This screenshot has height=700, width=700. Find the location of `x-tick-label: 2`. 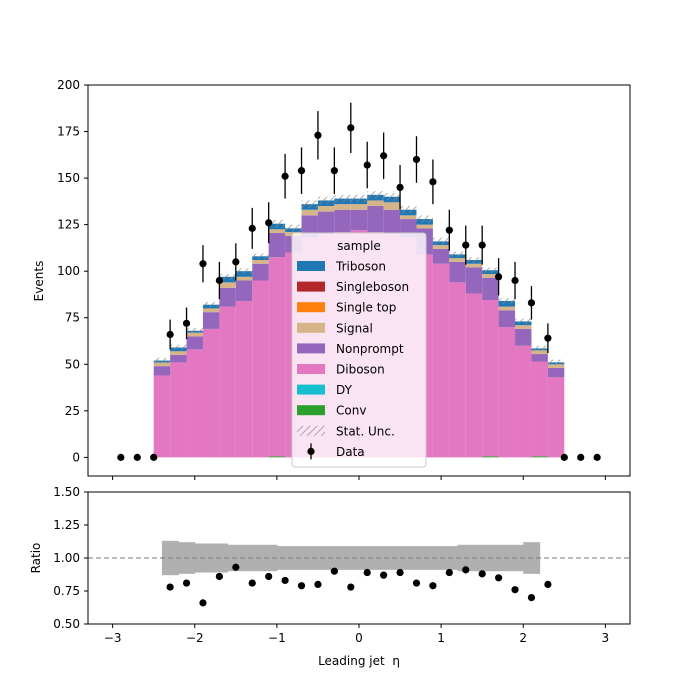

x-tick-label: 2 is located at coordinates (523, 638).